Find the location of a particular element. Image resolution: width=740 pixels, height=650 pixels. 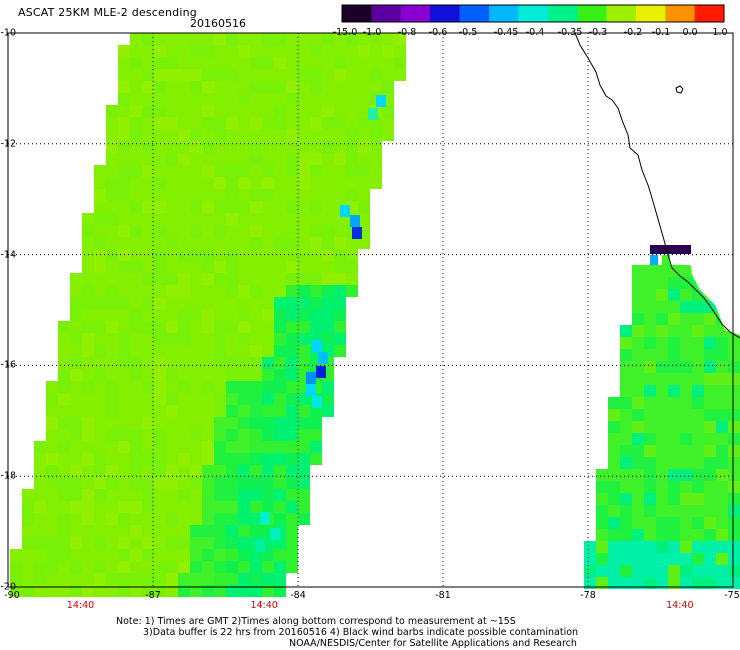

land-contamination is located at coordinates (670, 249).